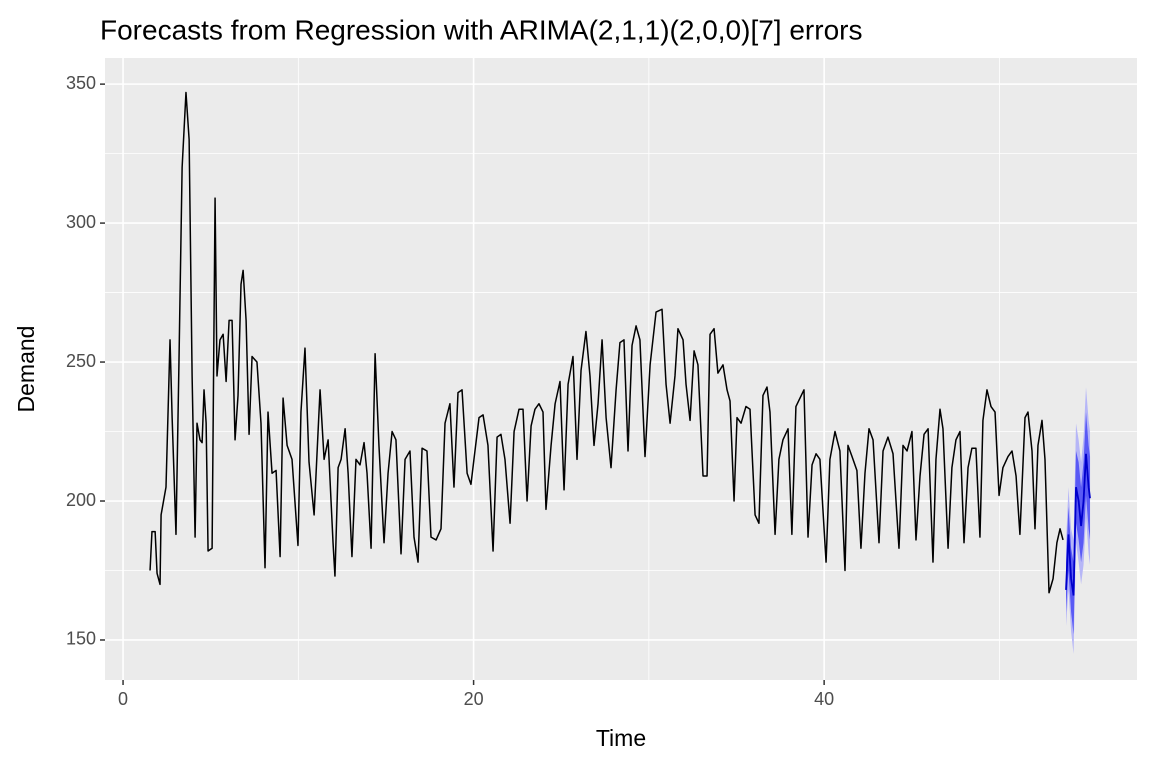 The height and width of the screenshot is (768, 1152). I want to click on x-tick-label: 0, so click(123, 699).